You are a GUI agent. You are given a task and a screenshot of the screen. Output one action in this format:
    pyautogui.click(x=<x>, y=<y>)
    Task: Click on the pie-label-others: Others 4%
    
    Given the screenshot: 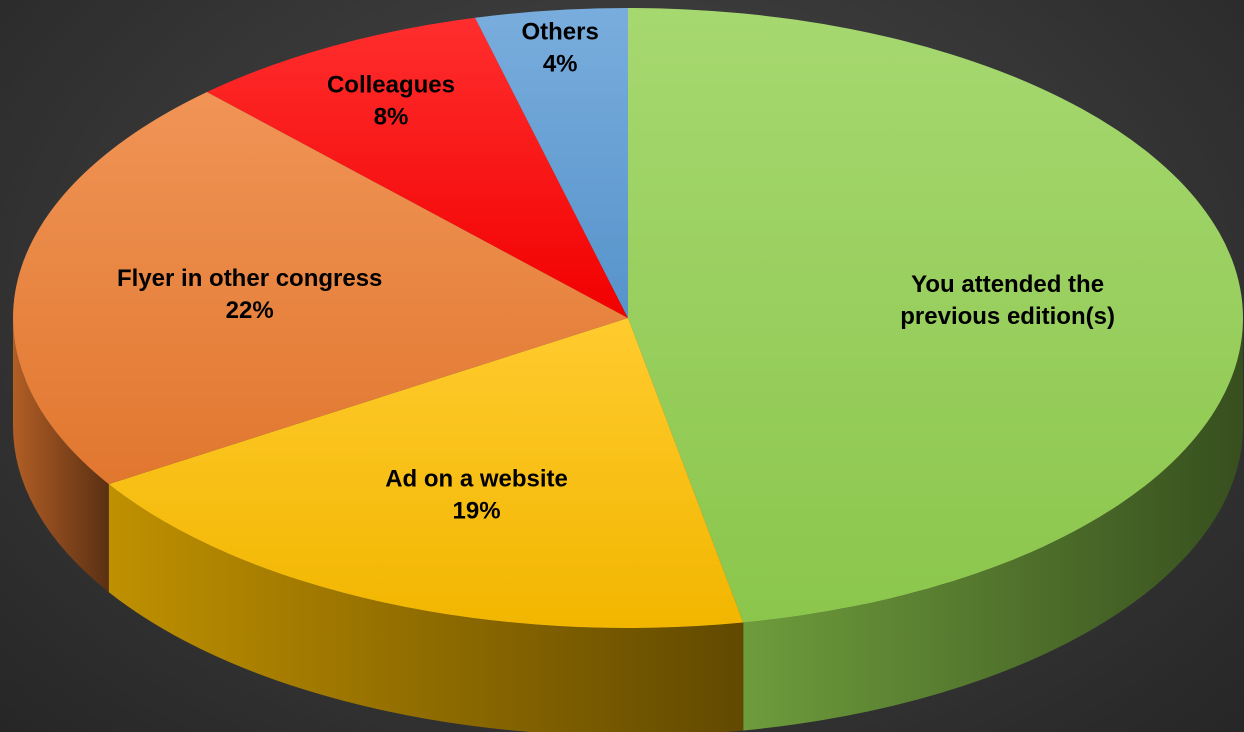 What is the action you would take?
    pyautogui.click(x=559, y=47)
    